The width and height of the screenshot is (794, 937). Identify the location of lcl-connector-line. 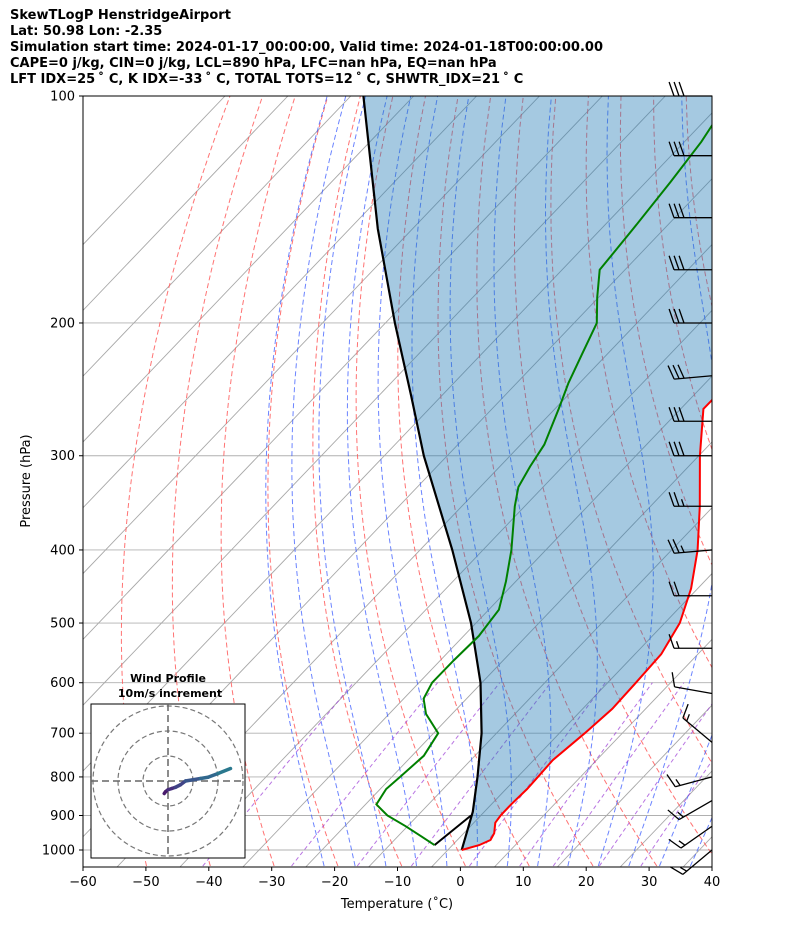
(452, 830).